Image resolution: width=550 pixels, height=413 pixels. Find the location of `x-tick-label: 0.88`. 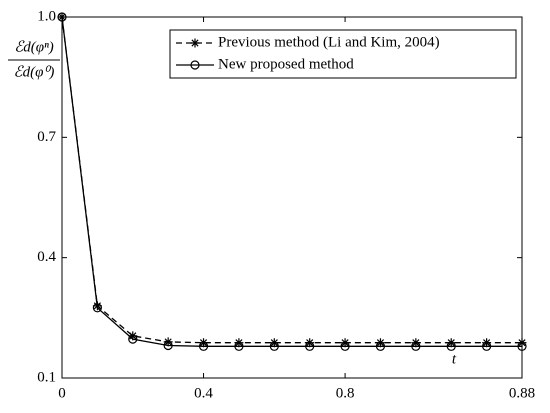

x-tick-label: 0.88 is located at coordinates (522, 393).